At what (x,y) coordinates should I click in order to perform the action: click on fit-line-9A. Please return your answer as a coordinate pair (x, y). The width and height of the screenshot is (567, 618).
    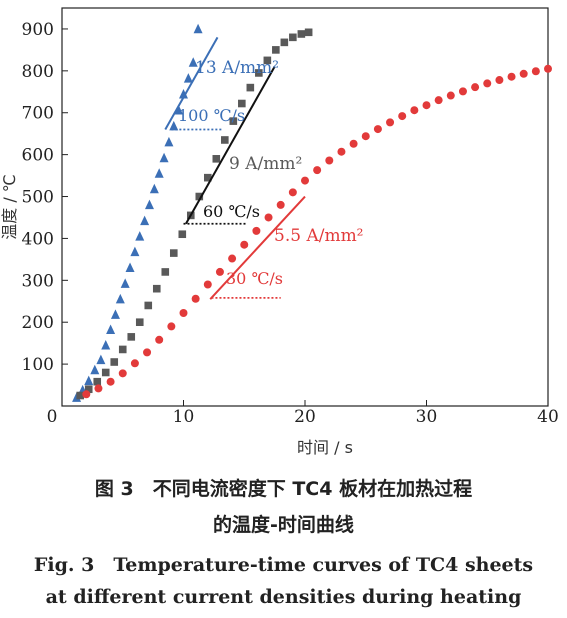
    Looking at the image, I should click on (230, 145).